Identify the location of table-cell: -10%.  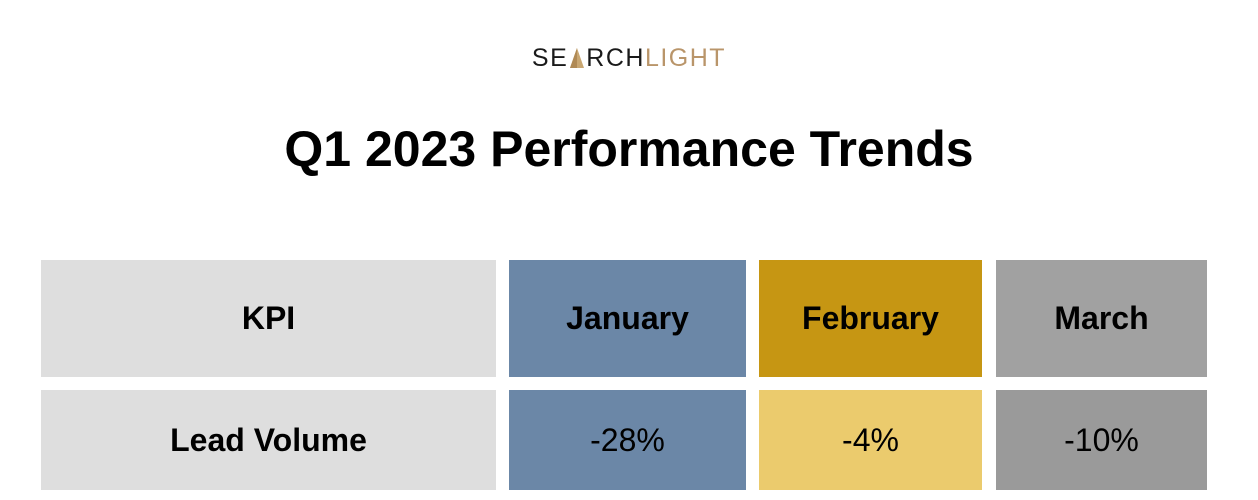
(1101, 440).